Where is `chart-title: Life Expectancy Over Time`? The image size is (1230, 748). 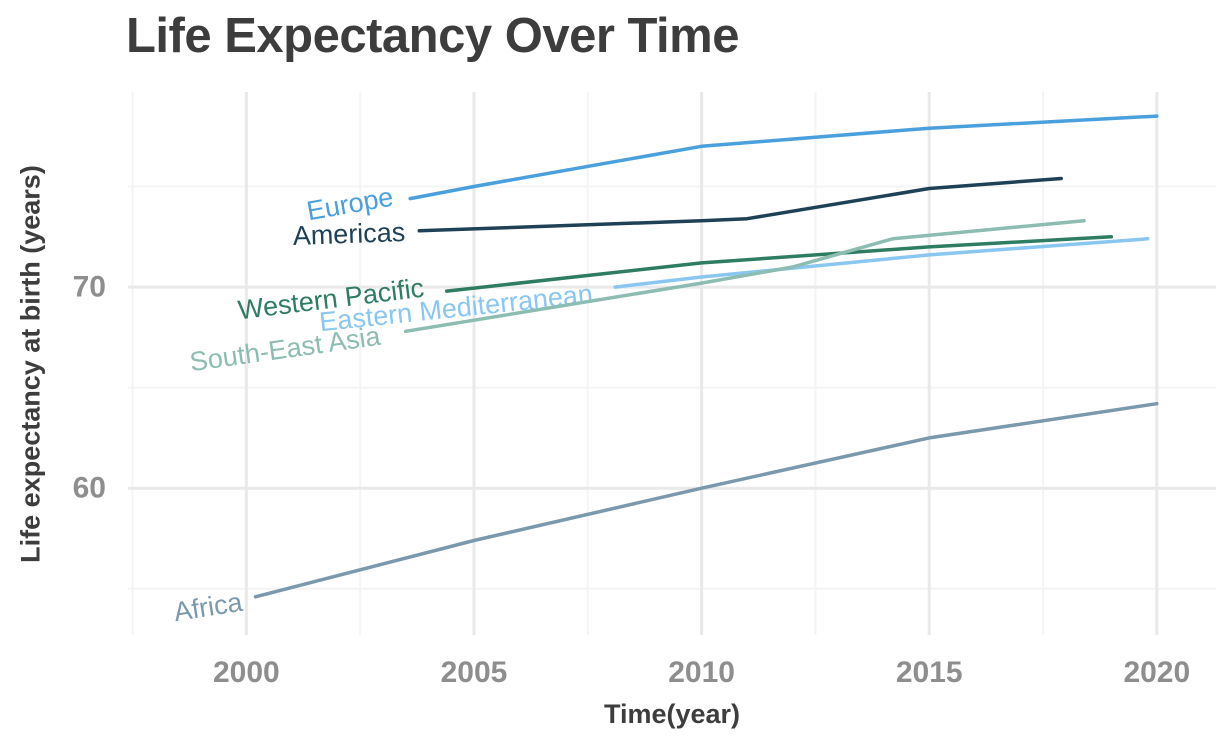
chart-title: Life Expectancy Over Time is located at coordinates (433, 36).